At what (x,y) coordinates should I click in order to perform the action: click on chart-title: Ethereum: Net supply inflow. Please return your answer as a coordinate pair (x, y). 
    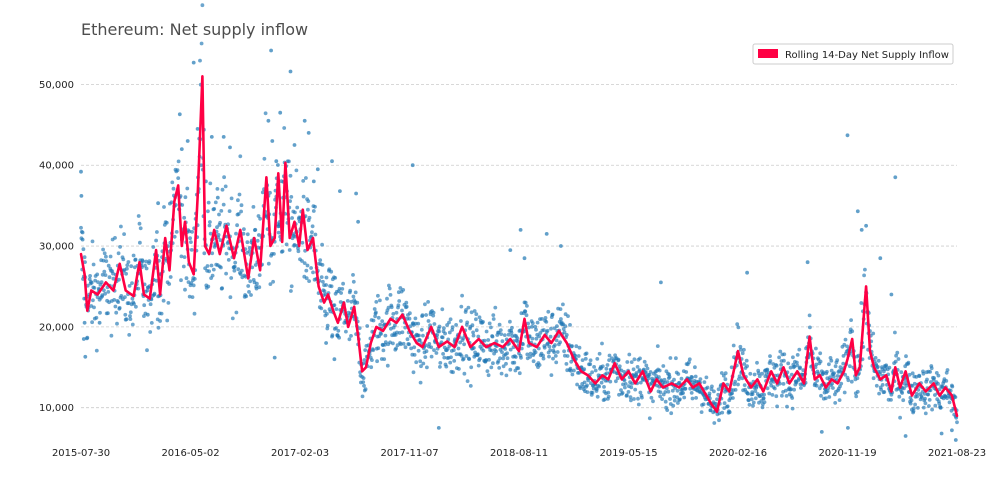
    Looking at the image, I should click on (194, 29).